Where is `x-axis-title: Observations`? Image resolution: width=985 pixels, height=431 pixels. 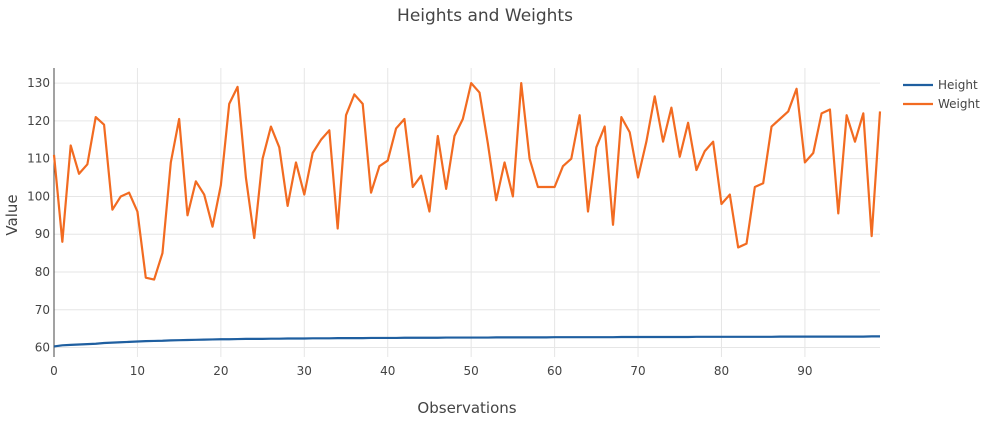 x-axis-title: Observations is located at coordinates (466, 408).